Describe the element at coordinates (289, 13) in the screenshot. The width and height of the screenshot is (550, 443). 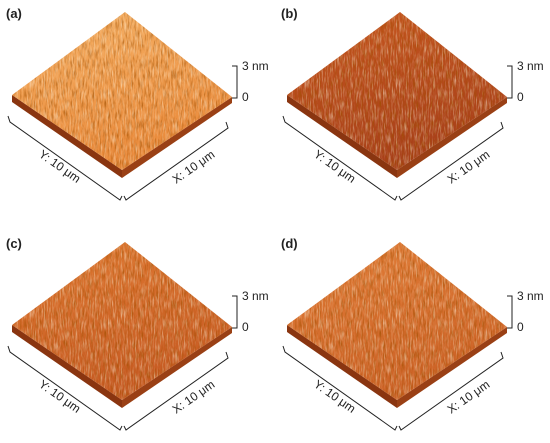
I see `panel-label: (b)` at that location.